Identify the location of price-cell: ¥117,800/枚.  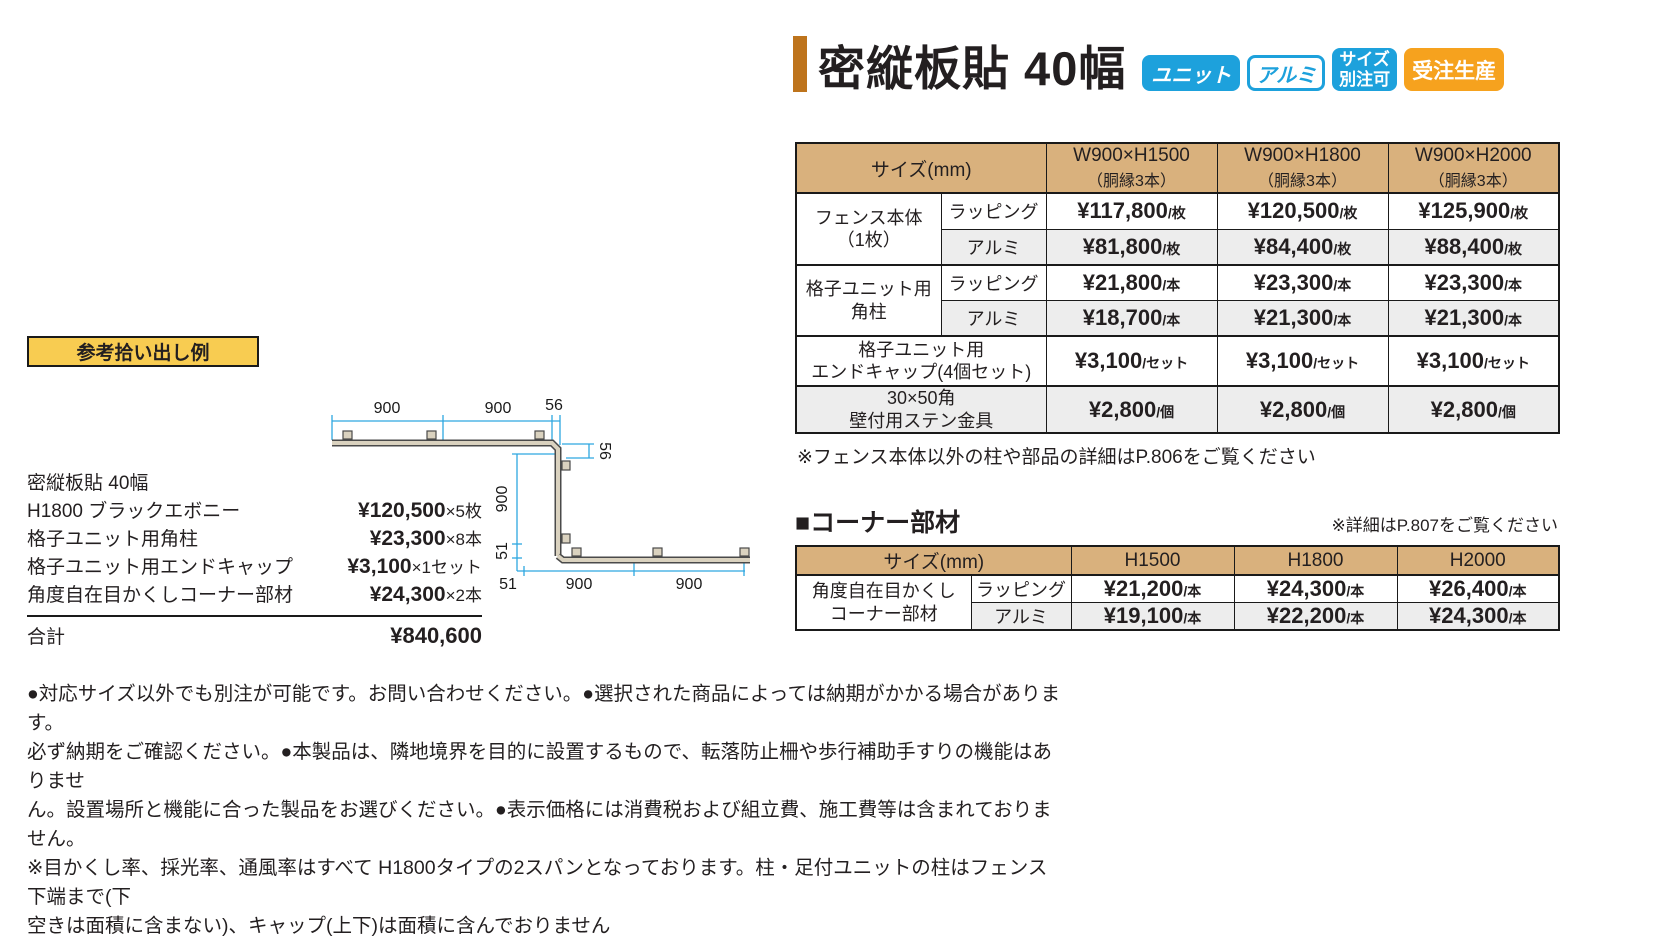
(1131, 211).